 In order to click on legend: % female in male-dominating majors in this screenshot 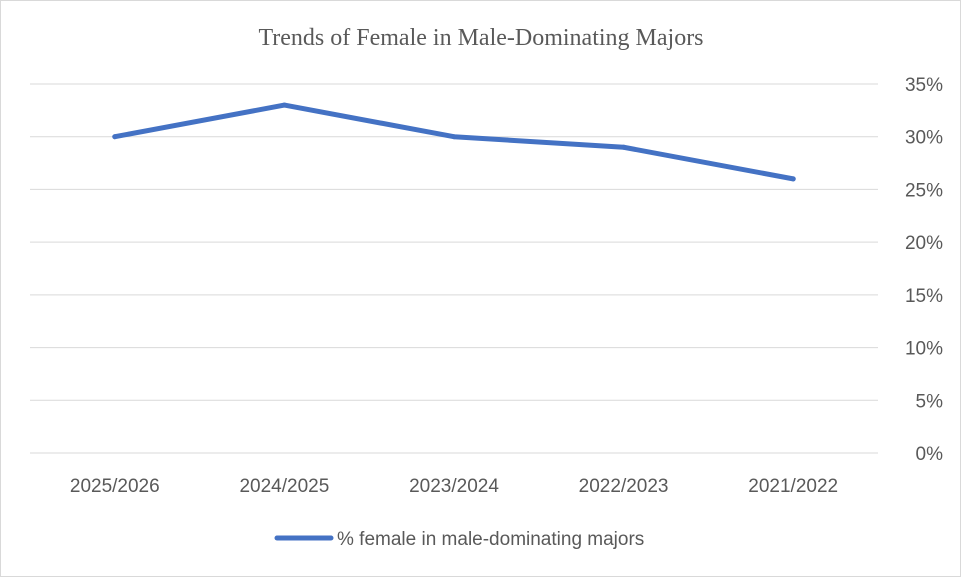, I will do `click(459, 539)`.